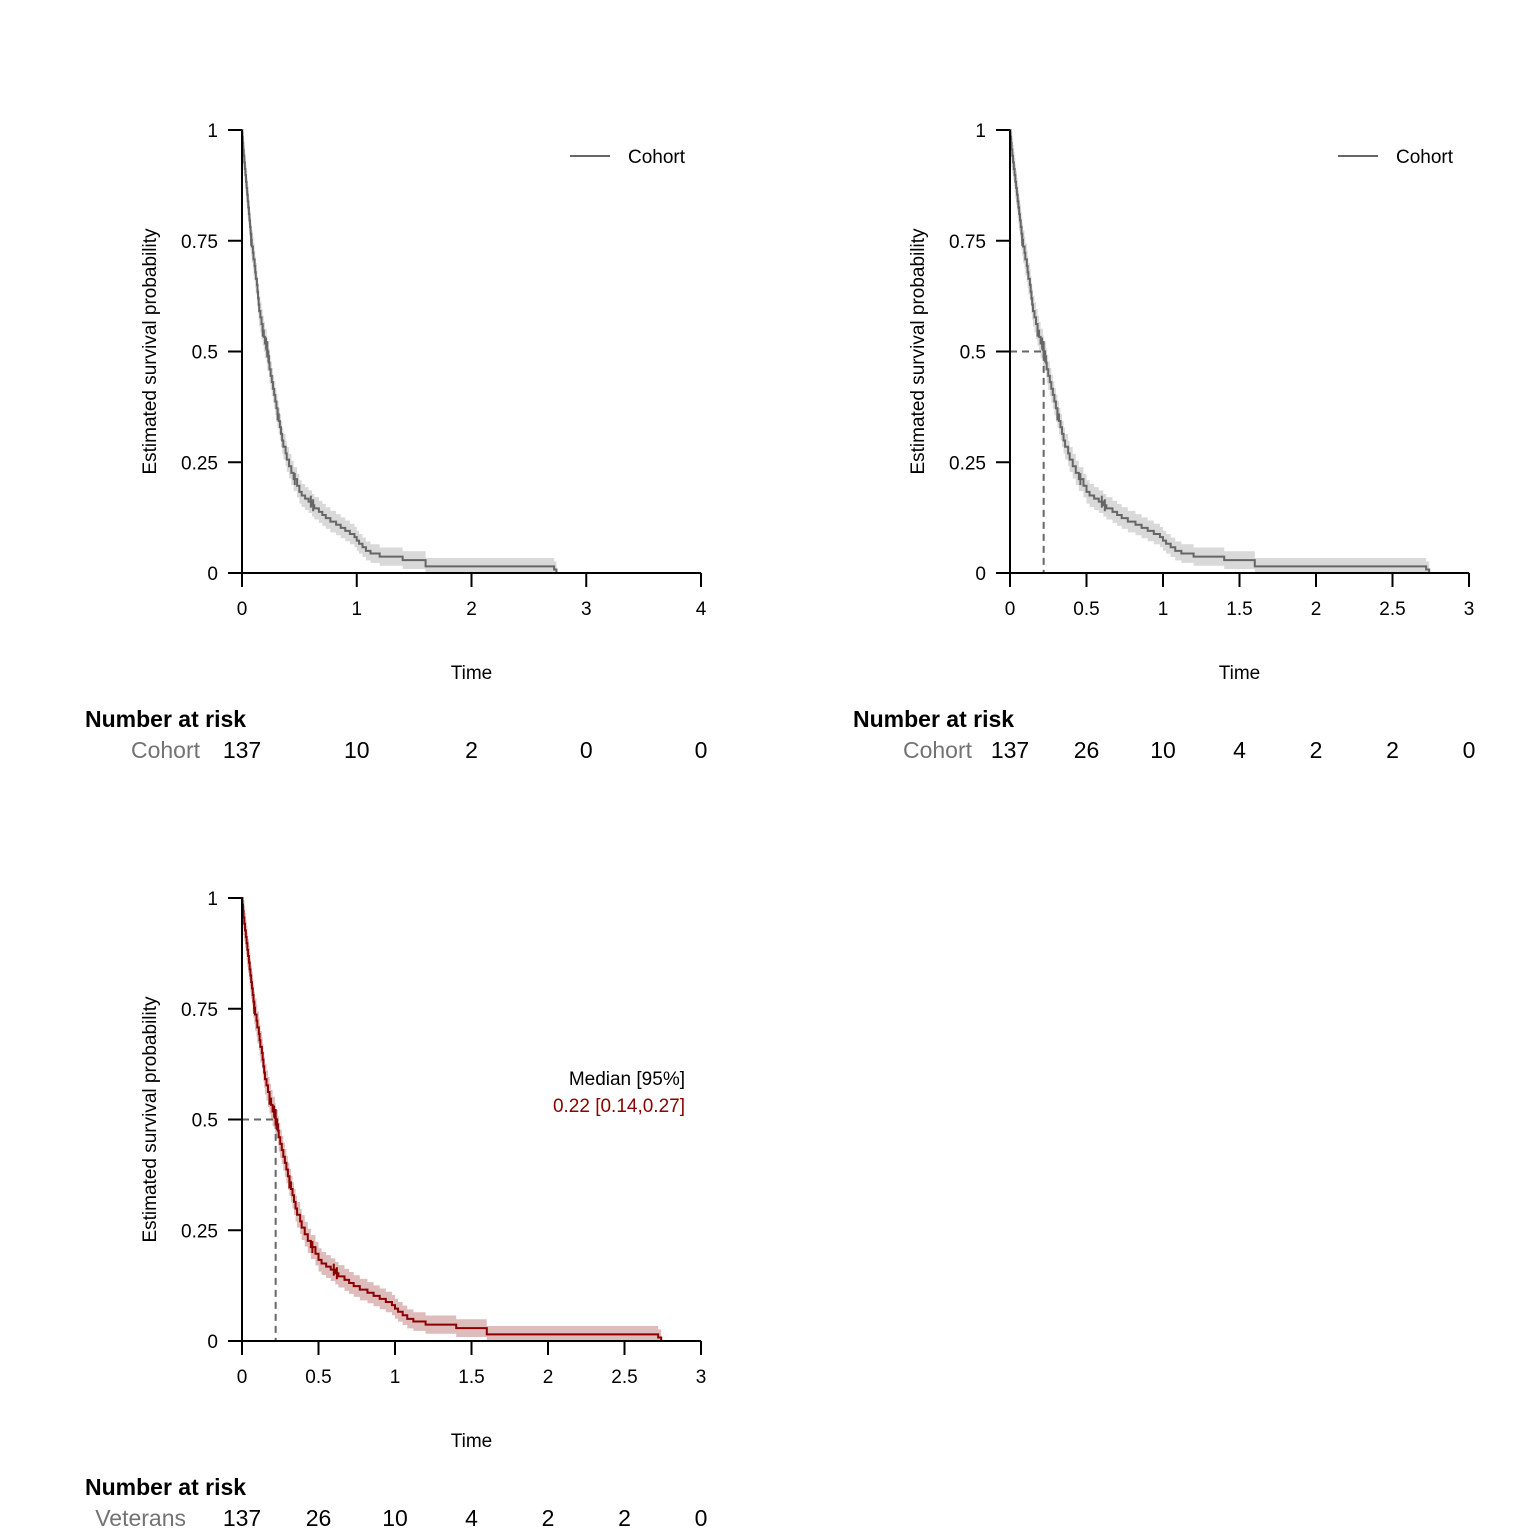  Describe the element at coordinates (619, 1106) in the screenshot. I see `median-annotation-value: 0.22 [0.14,0.27]` at that location.